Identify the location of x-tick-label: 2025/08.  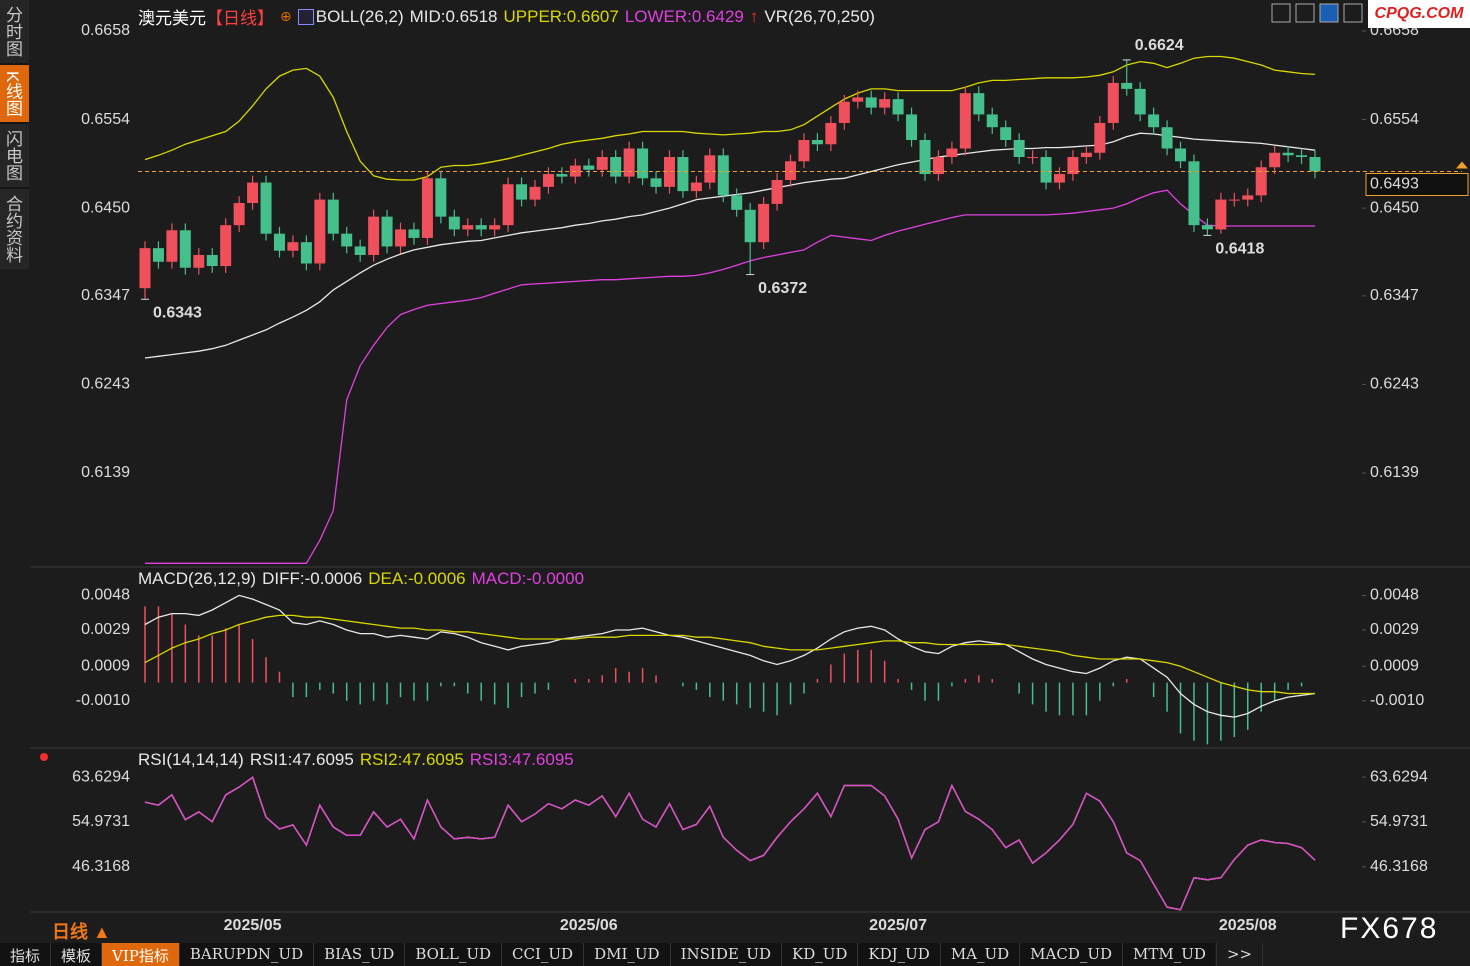
(1248, 925).